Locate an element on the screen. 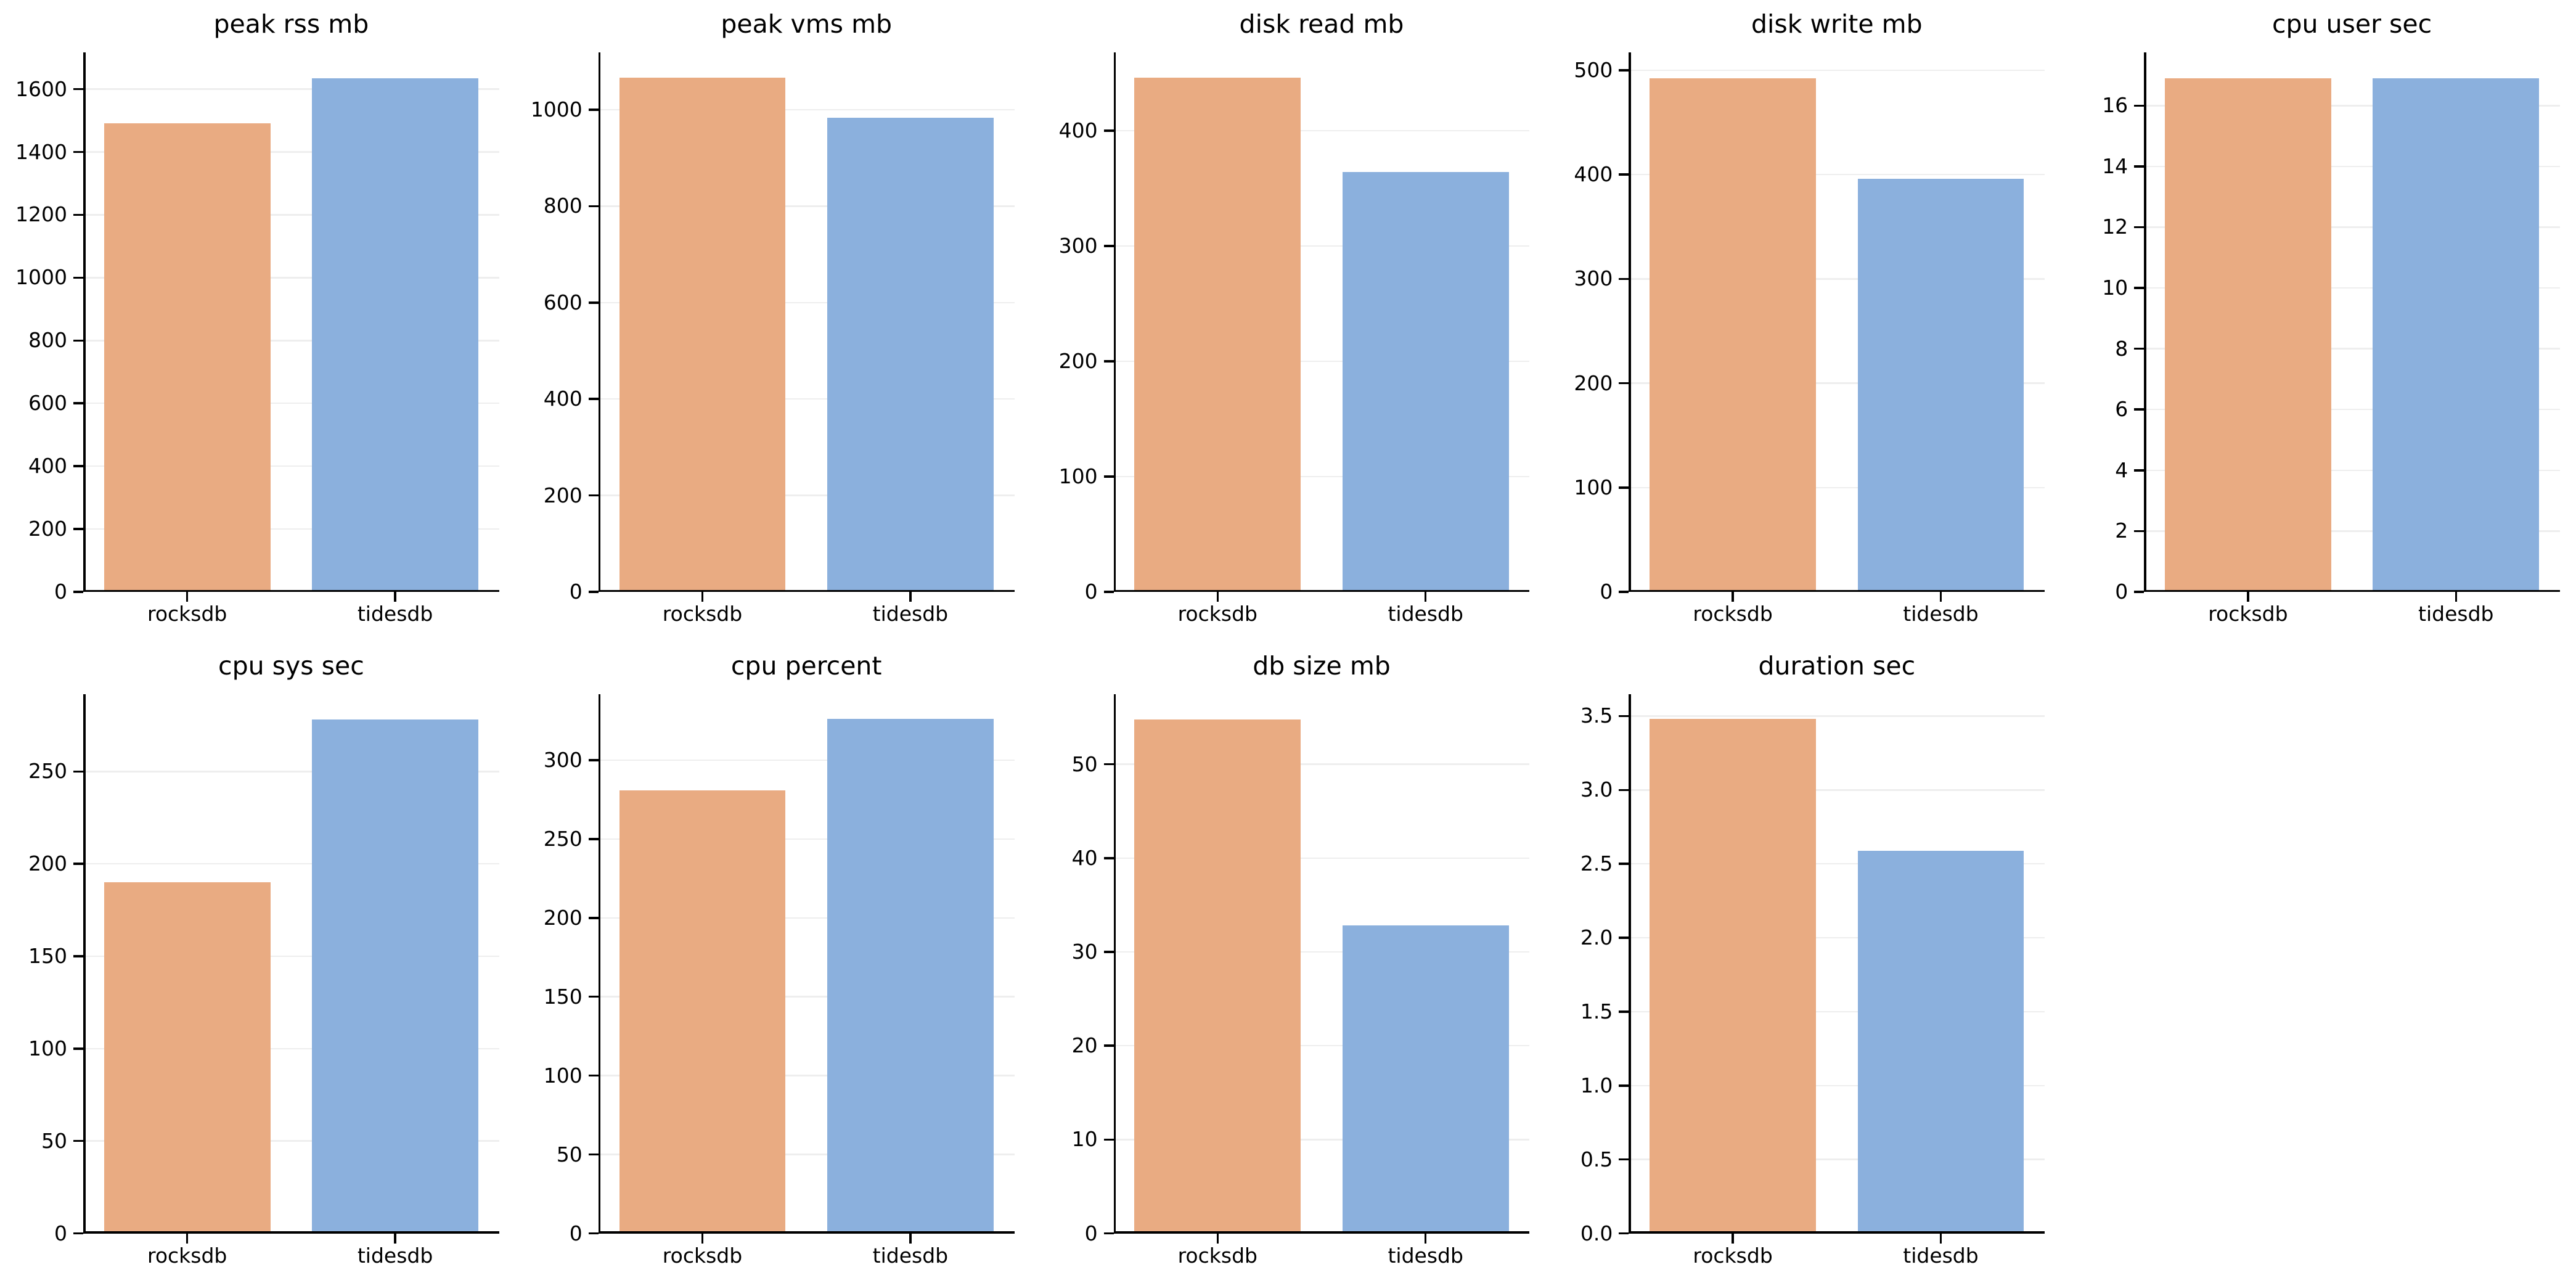 This screenshot has width=2576, height=1283. y-axis-tick-label: 10 is located at coordinates (2115, 288).